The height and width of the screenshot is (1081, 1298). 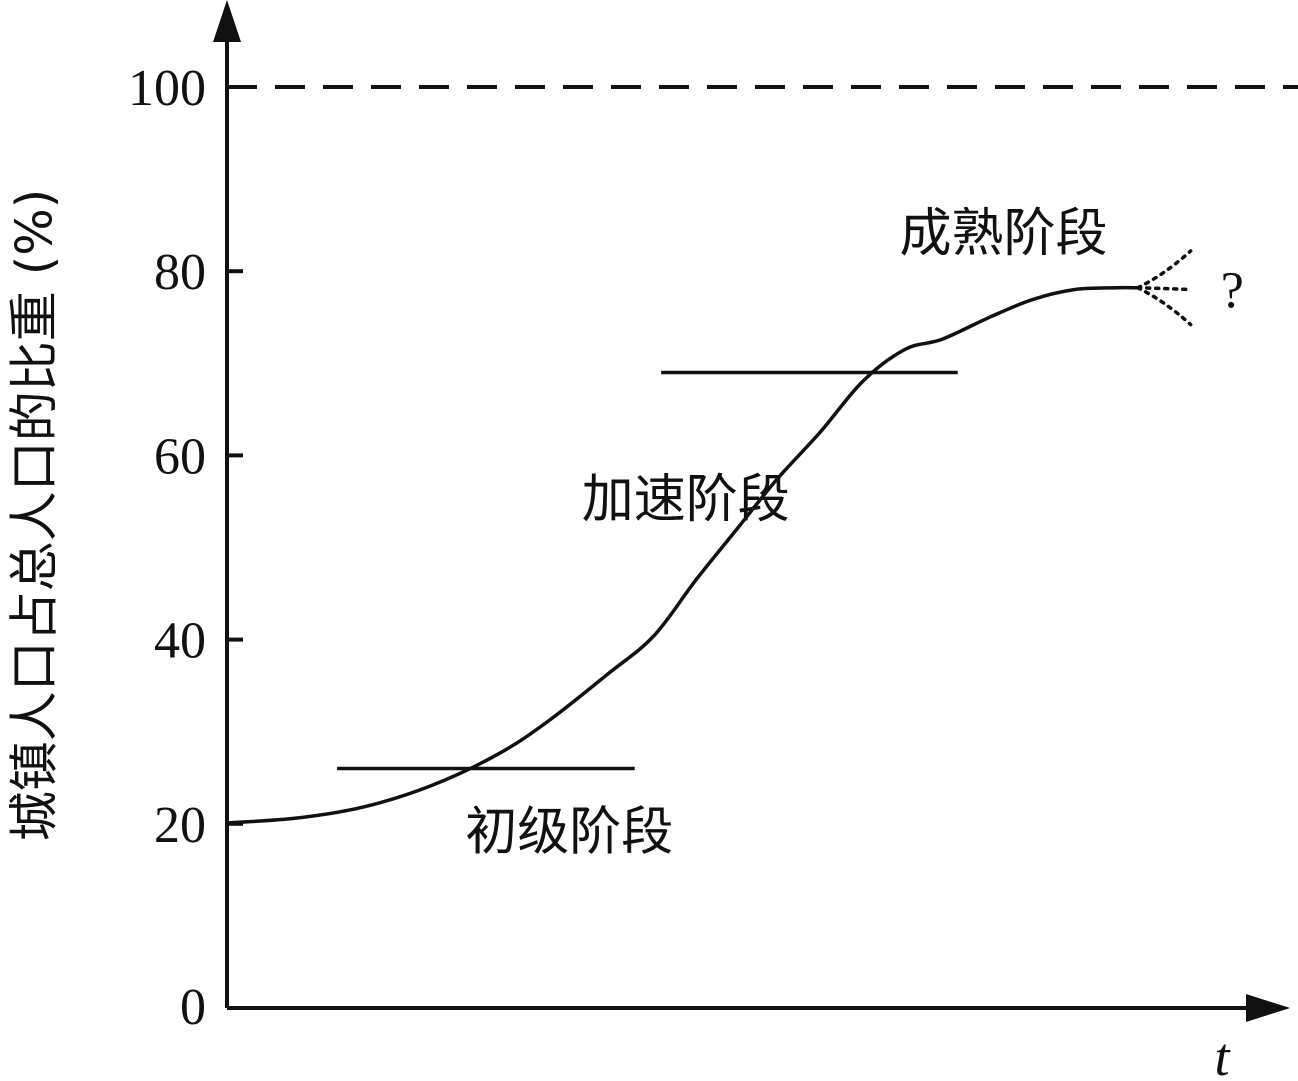 I want to click on y-tick-label: 20, so click(x=180, y=825).